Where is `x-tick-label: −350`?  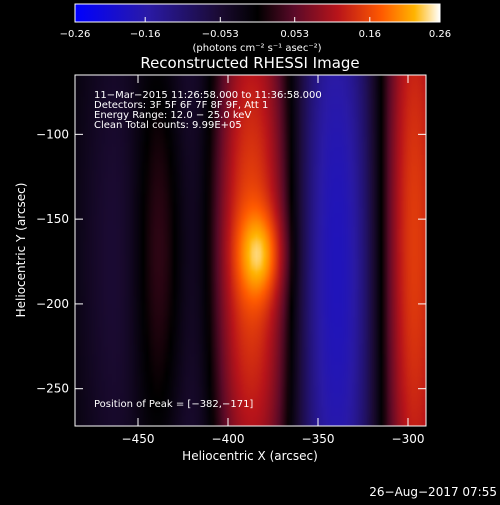
x-tick-label: −350 is located at coordinates (318, 439).